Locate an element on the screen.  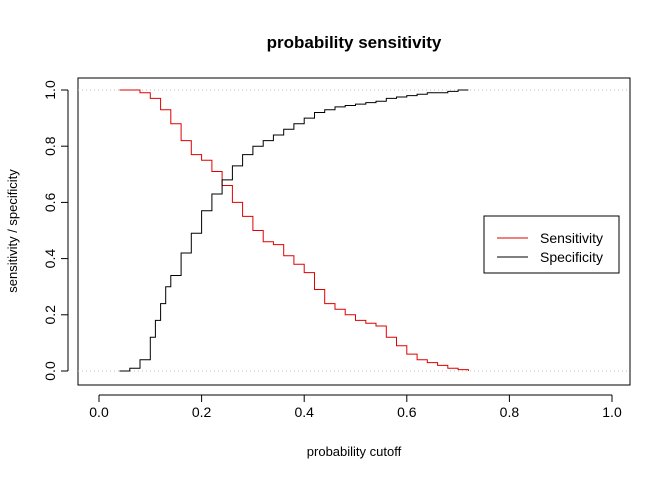
y-tick-label: 0.2 is located at coordinates (50, 315).